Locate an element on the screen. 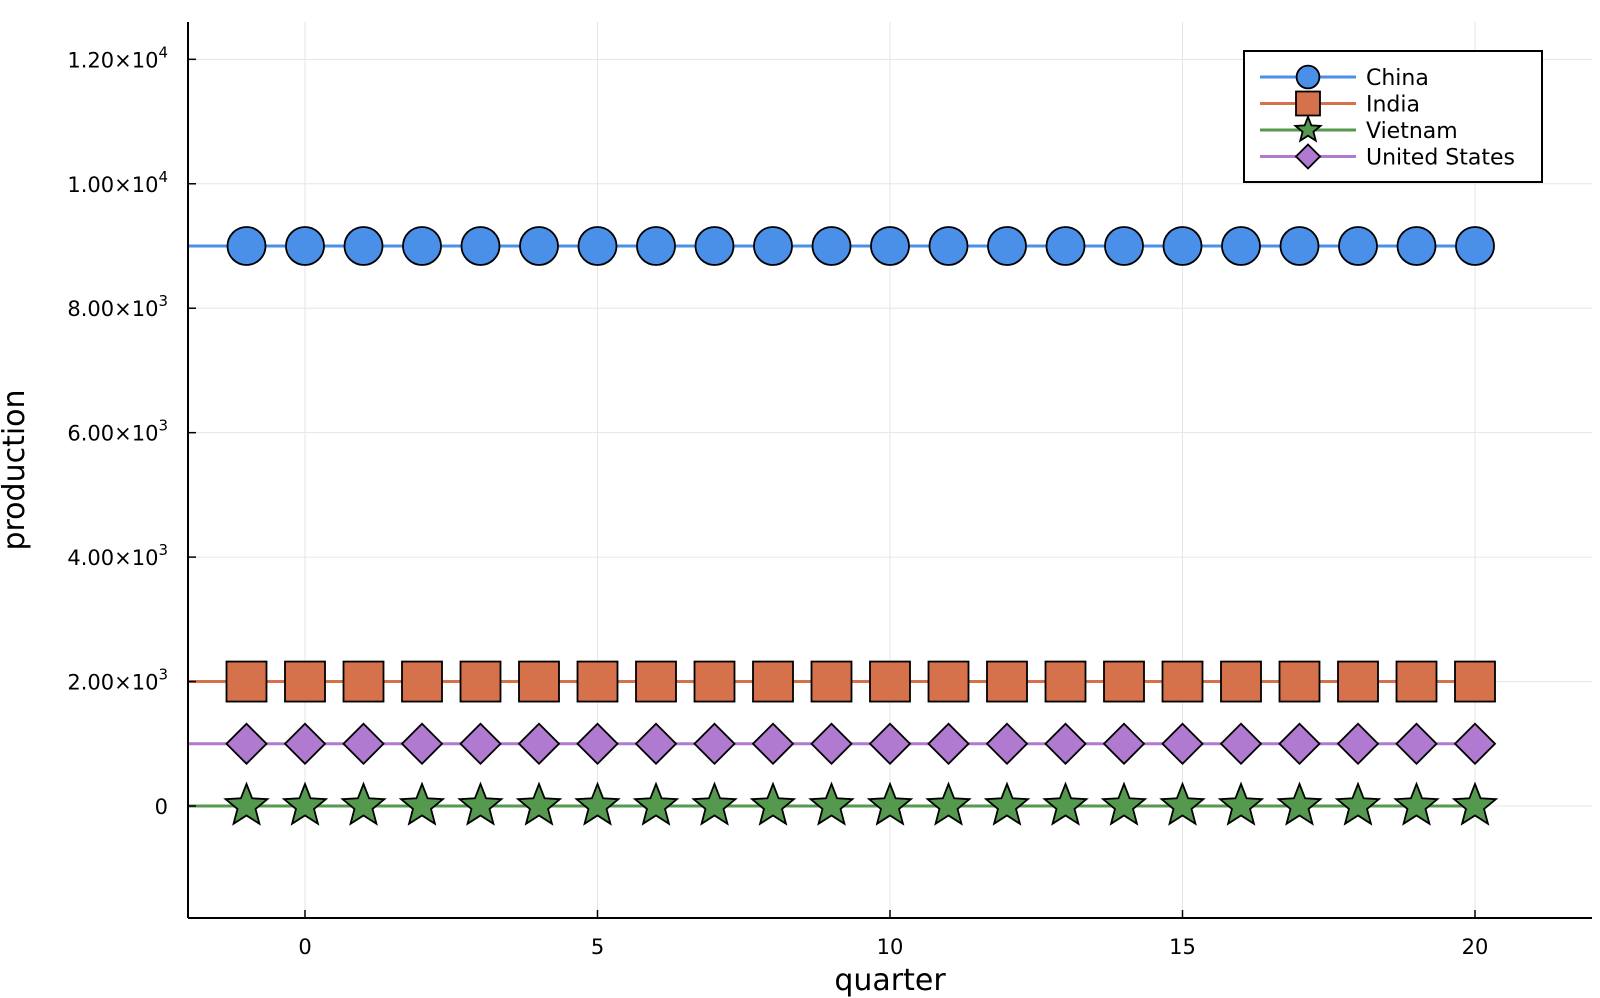 Image resolution: width=1600 pixels, height=998 pixels. legend-label: China is located at coordinates (1397, 78).